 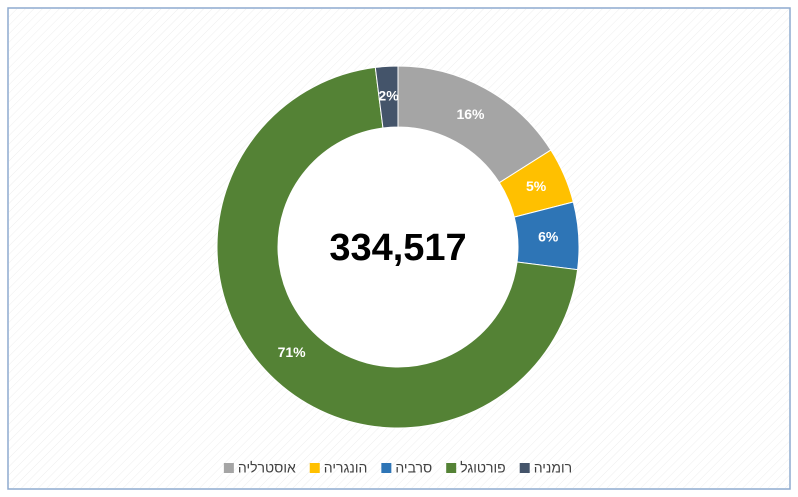 I want to click on value-label: 16%, so click(x=470, y=114).